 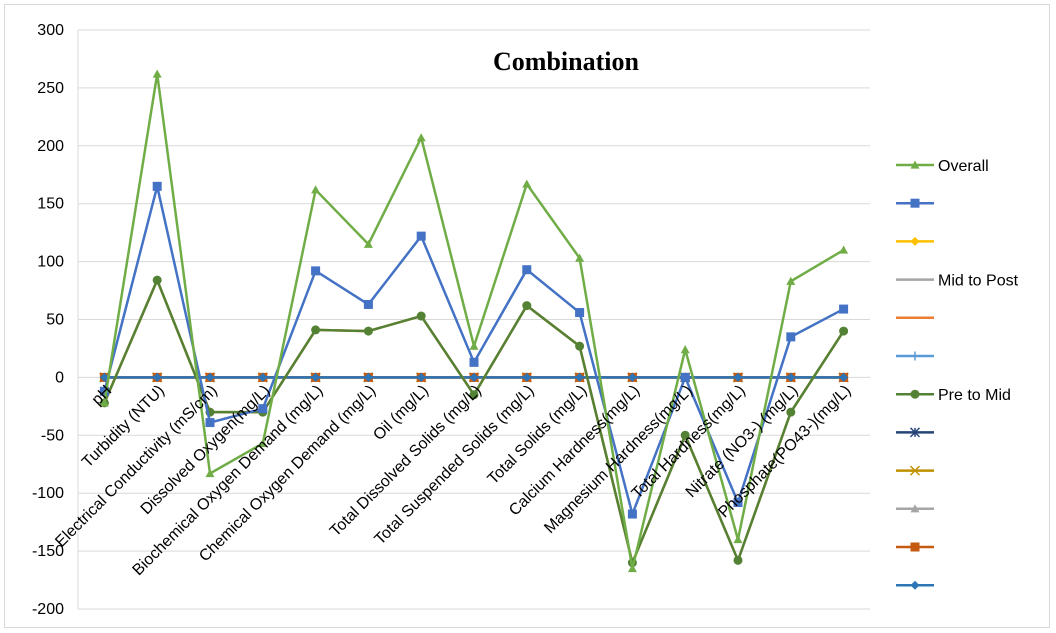 I want to click on legend-label: Pre to Mid, so click(x=974, y=395).